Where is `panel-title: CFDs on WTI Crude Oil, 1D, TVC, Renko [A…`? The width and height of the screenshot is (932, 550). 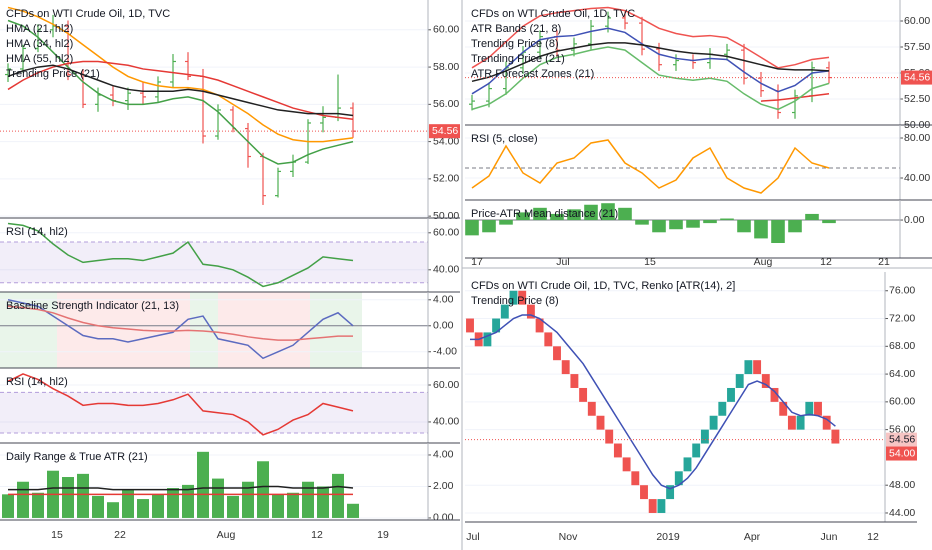 panel-title: CFDs on WTI Crude Oil, 1D, TVC, Renko [A… is located at coordinates (603, 286).